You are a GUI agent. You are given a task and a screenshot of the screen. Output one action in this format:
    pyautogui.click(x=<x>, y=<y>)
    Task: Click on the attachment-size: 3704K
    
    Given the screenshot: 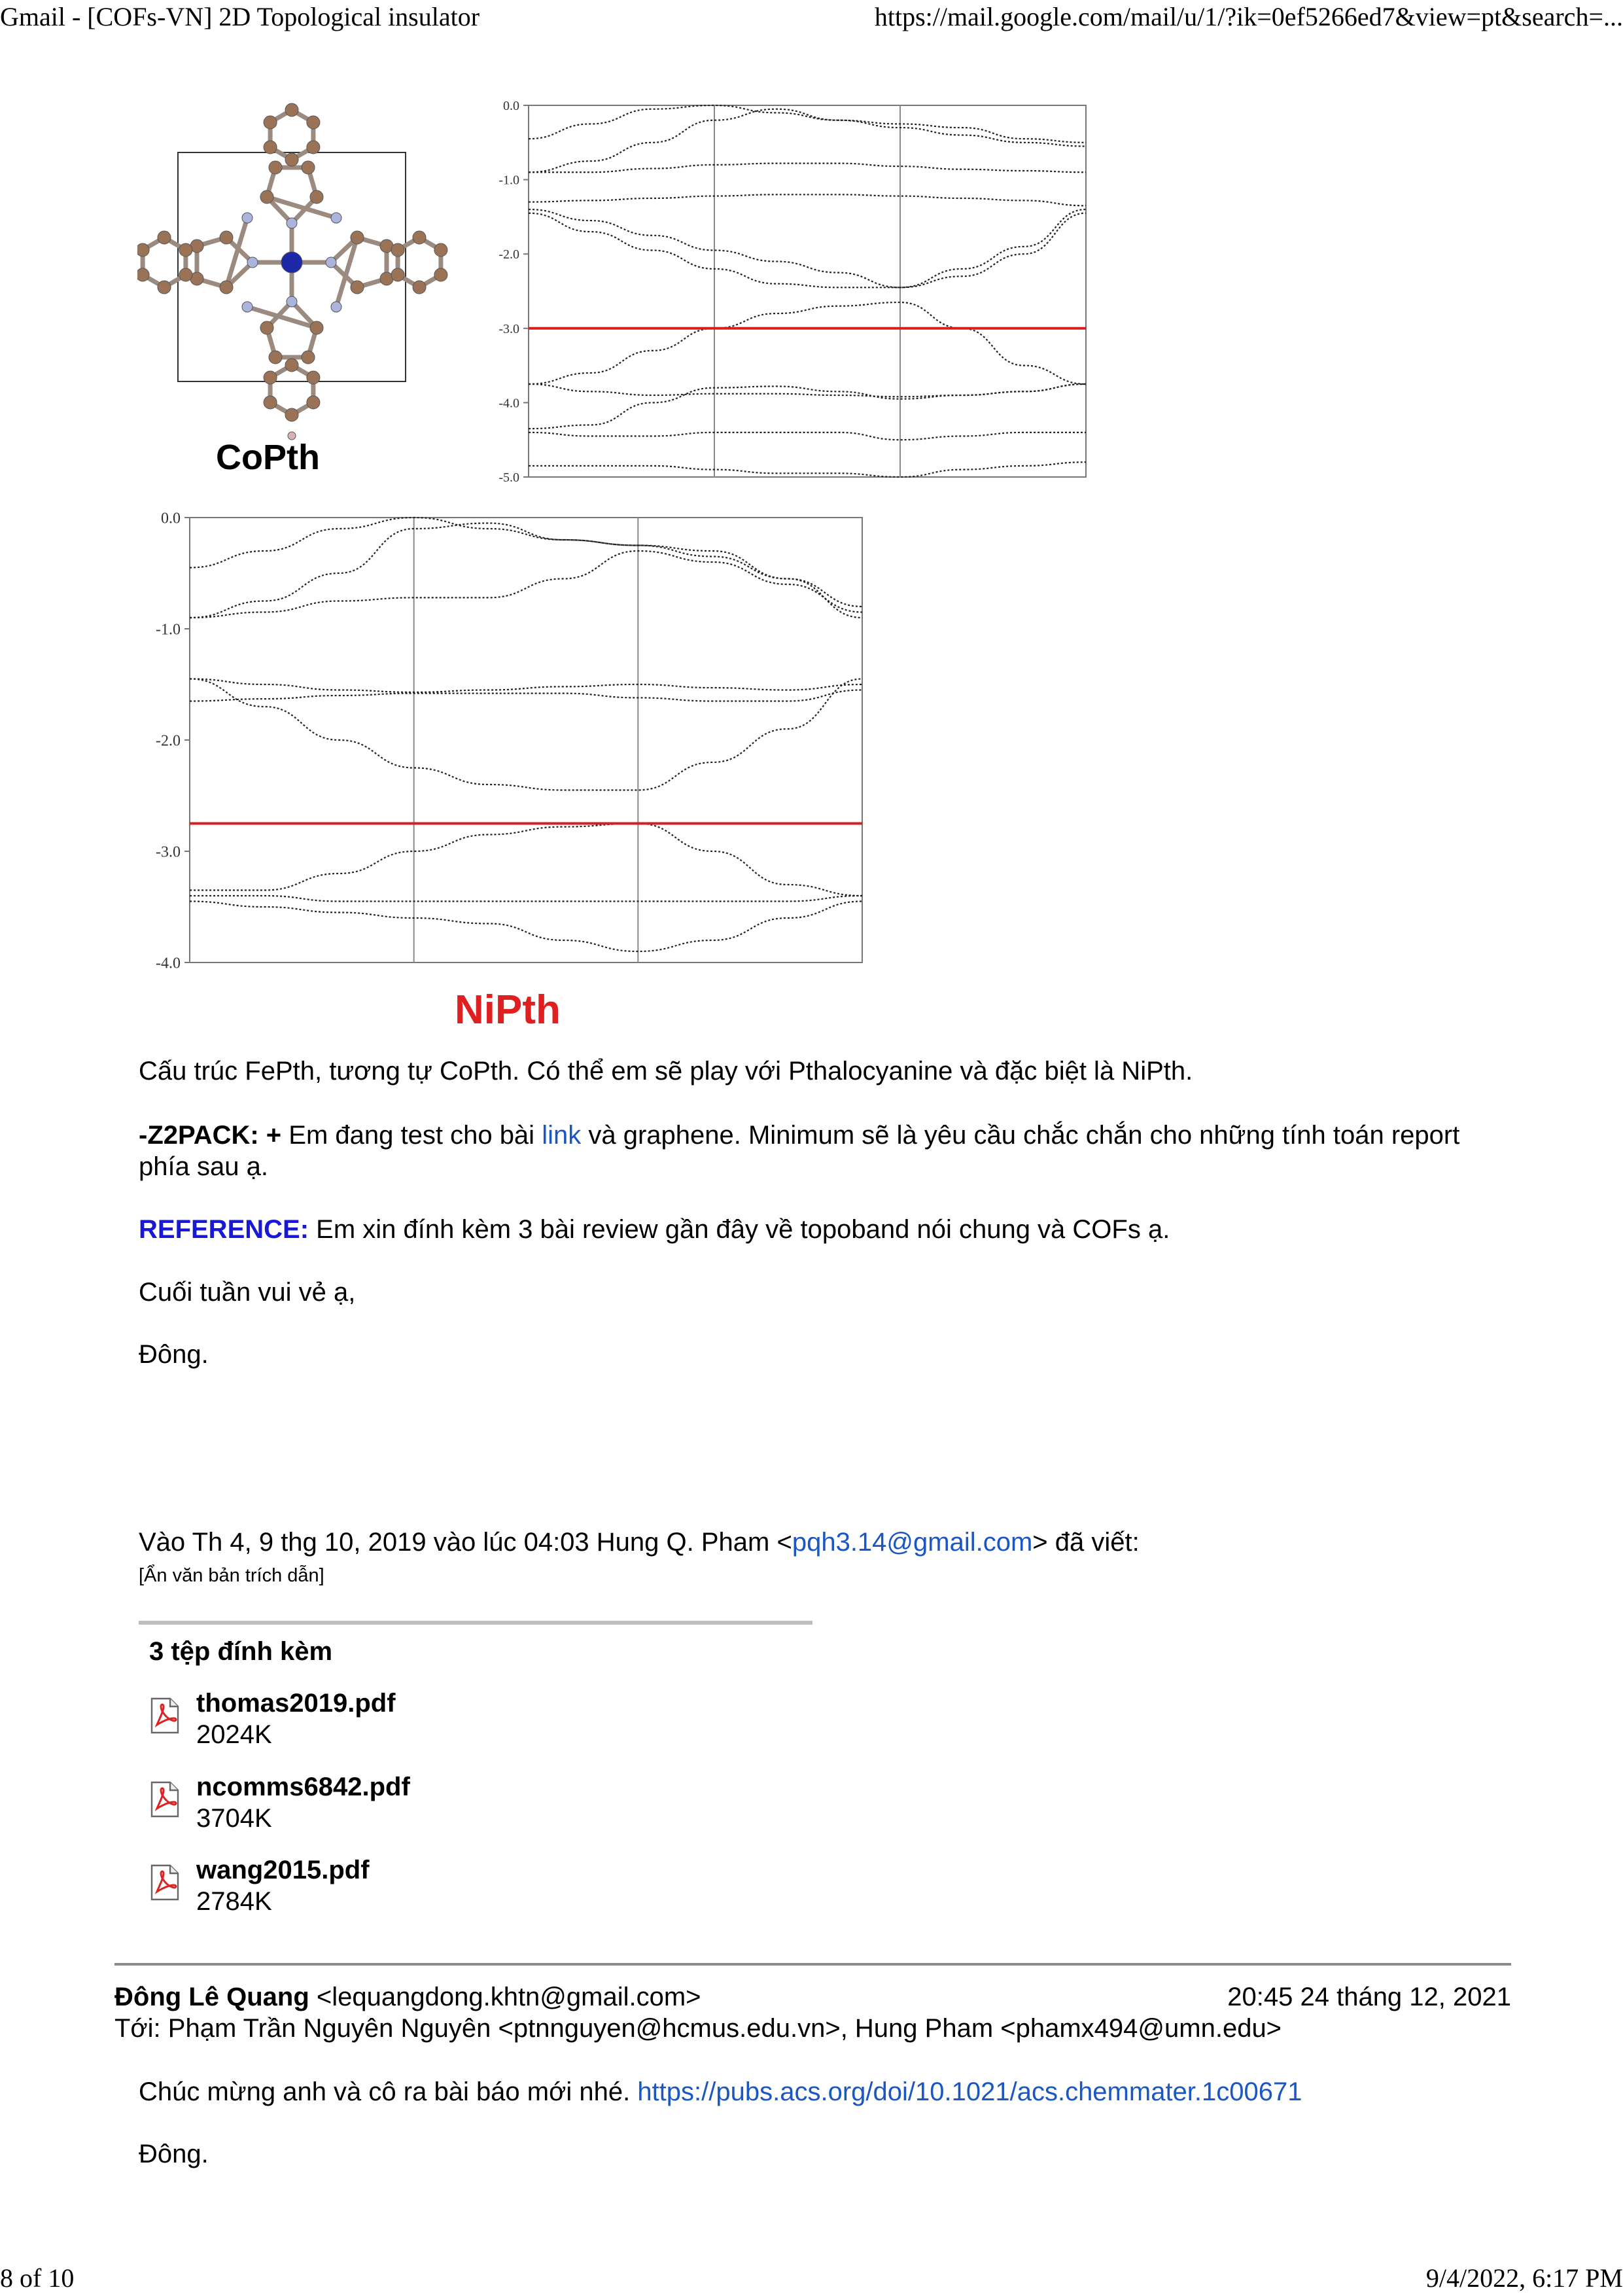 What is the action you would take?
    pyautogui.click(x=234, y=1819)
    